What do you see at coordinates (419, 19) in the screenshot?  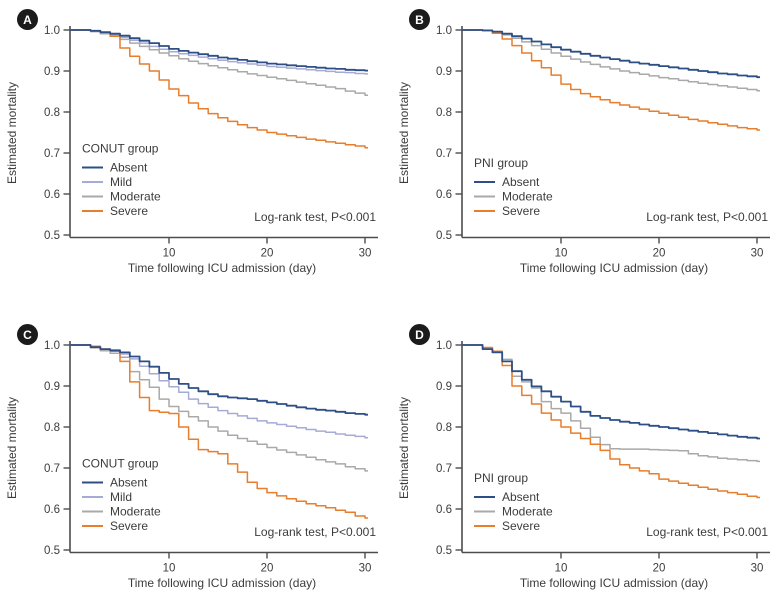 I see `panel-b-badge: B` at bounding box center [419, 19].